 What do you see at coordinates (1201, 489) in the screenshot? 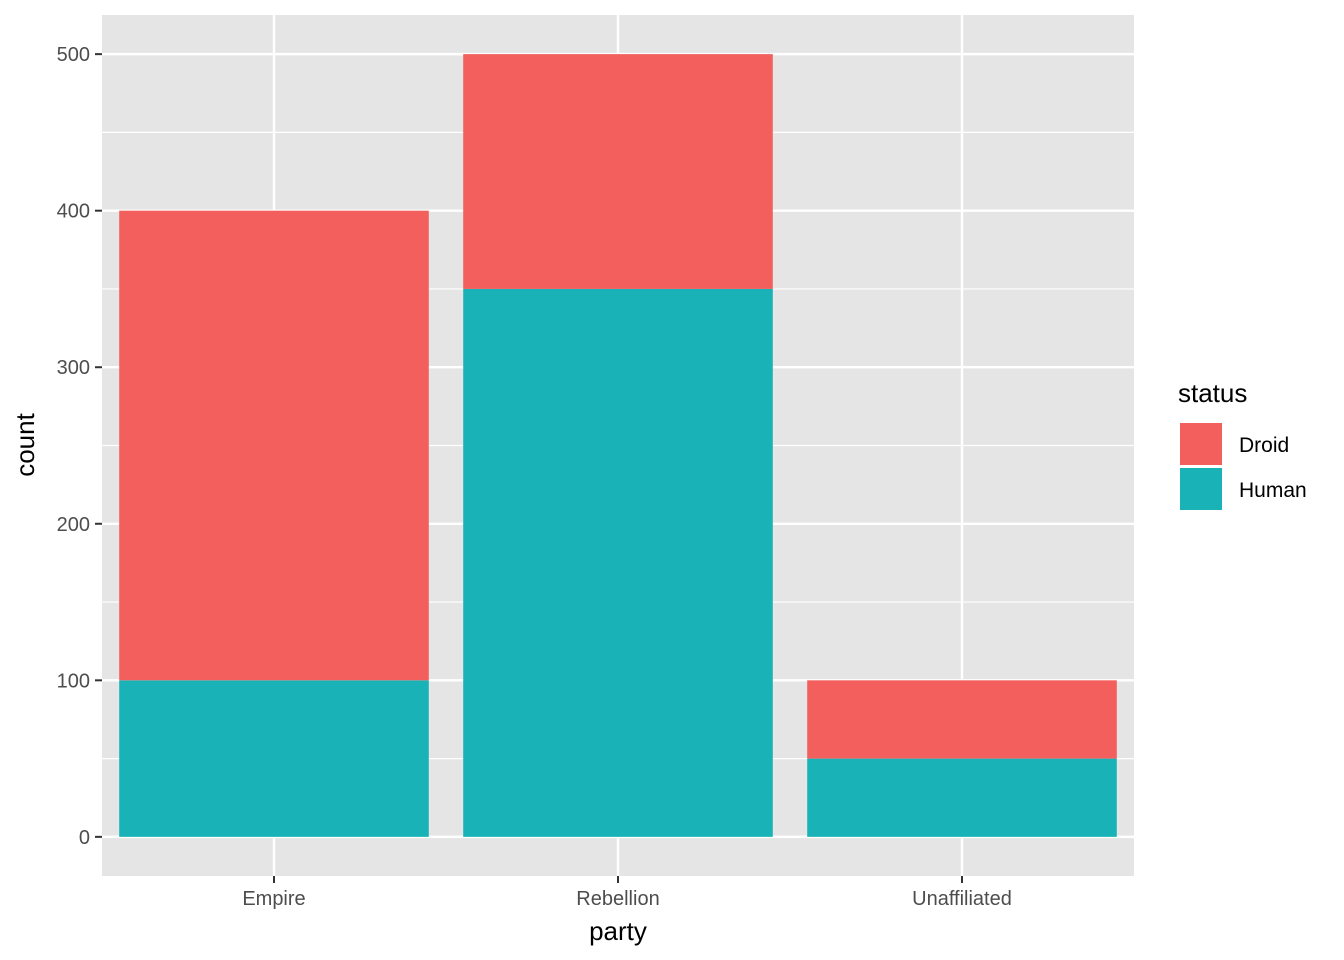
I see `legend-key-human` at bounding box center [1201, 489].